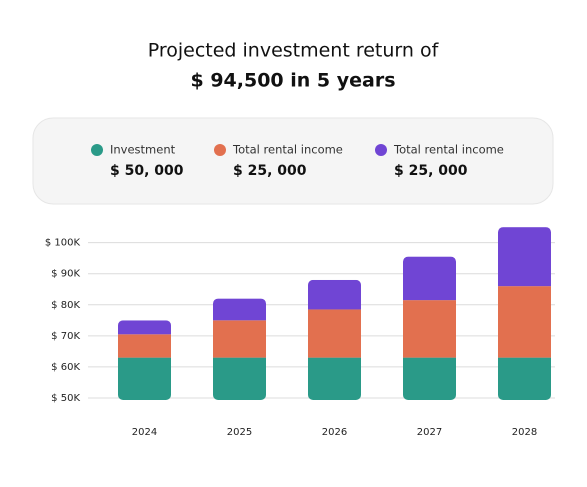  What do you see at coordinates (294, 51) in the screenshot?
I see `chart-title: Projected investment return of` at bounding box center [294, 51].